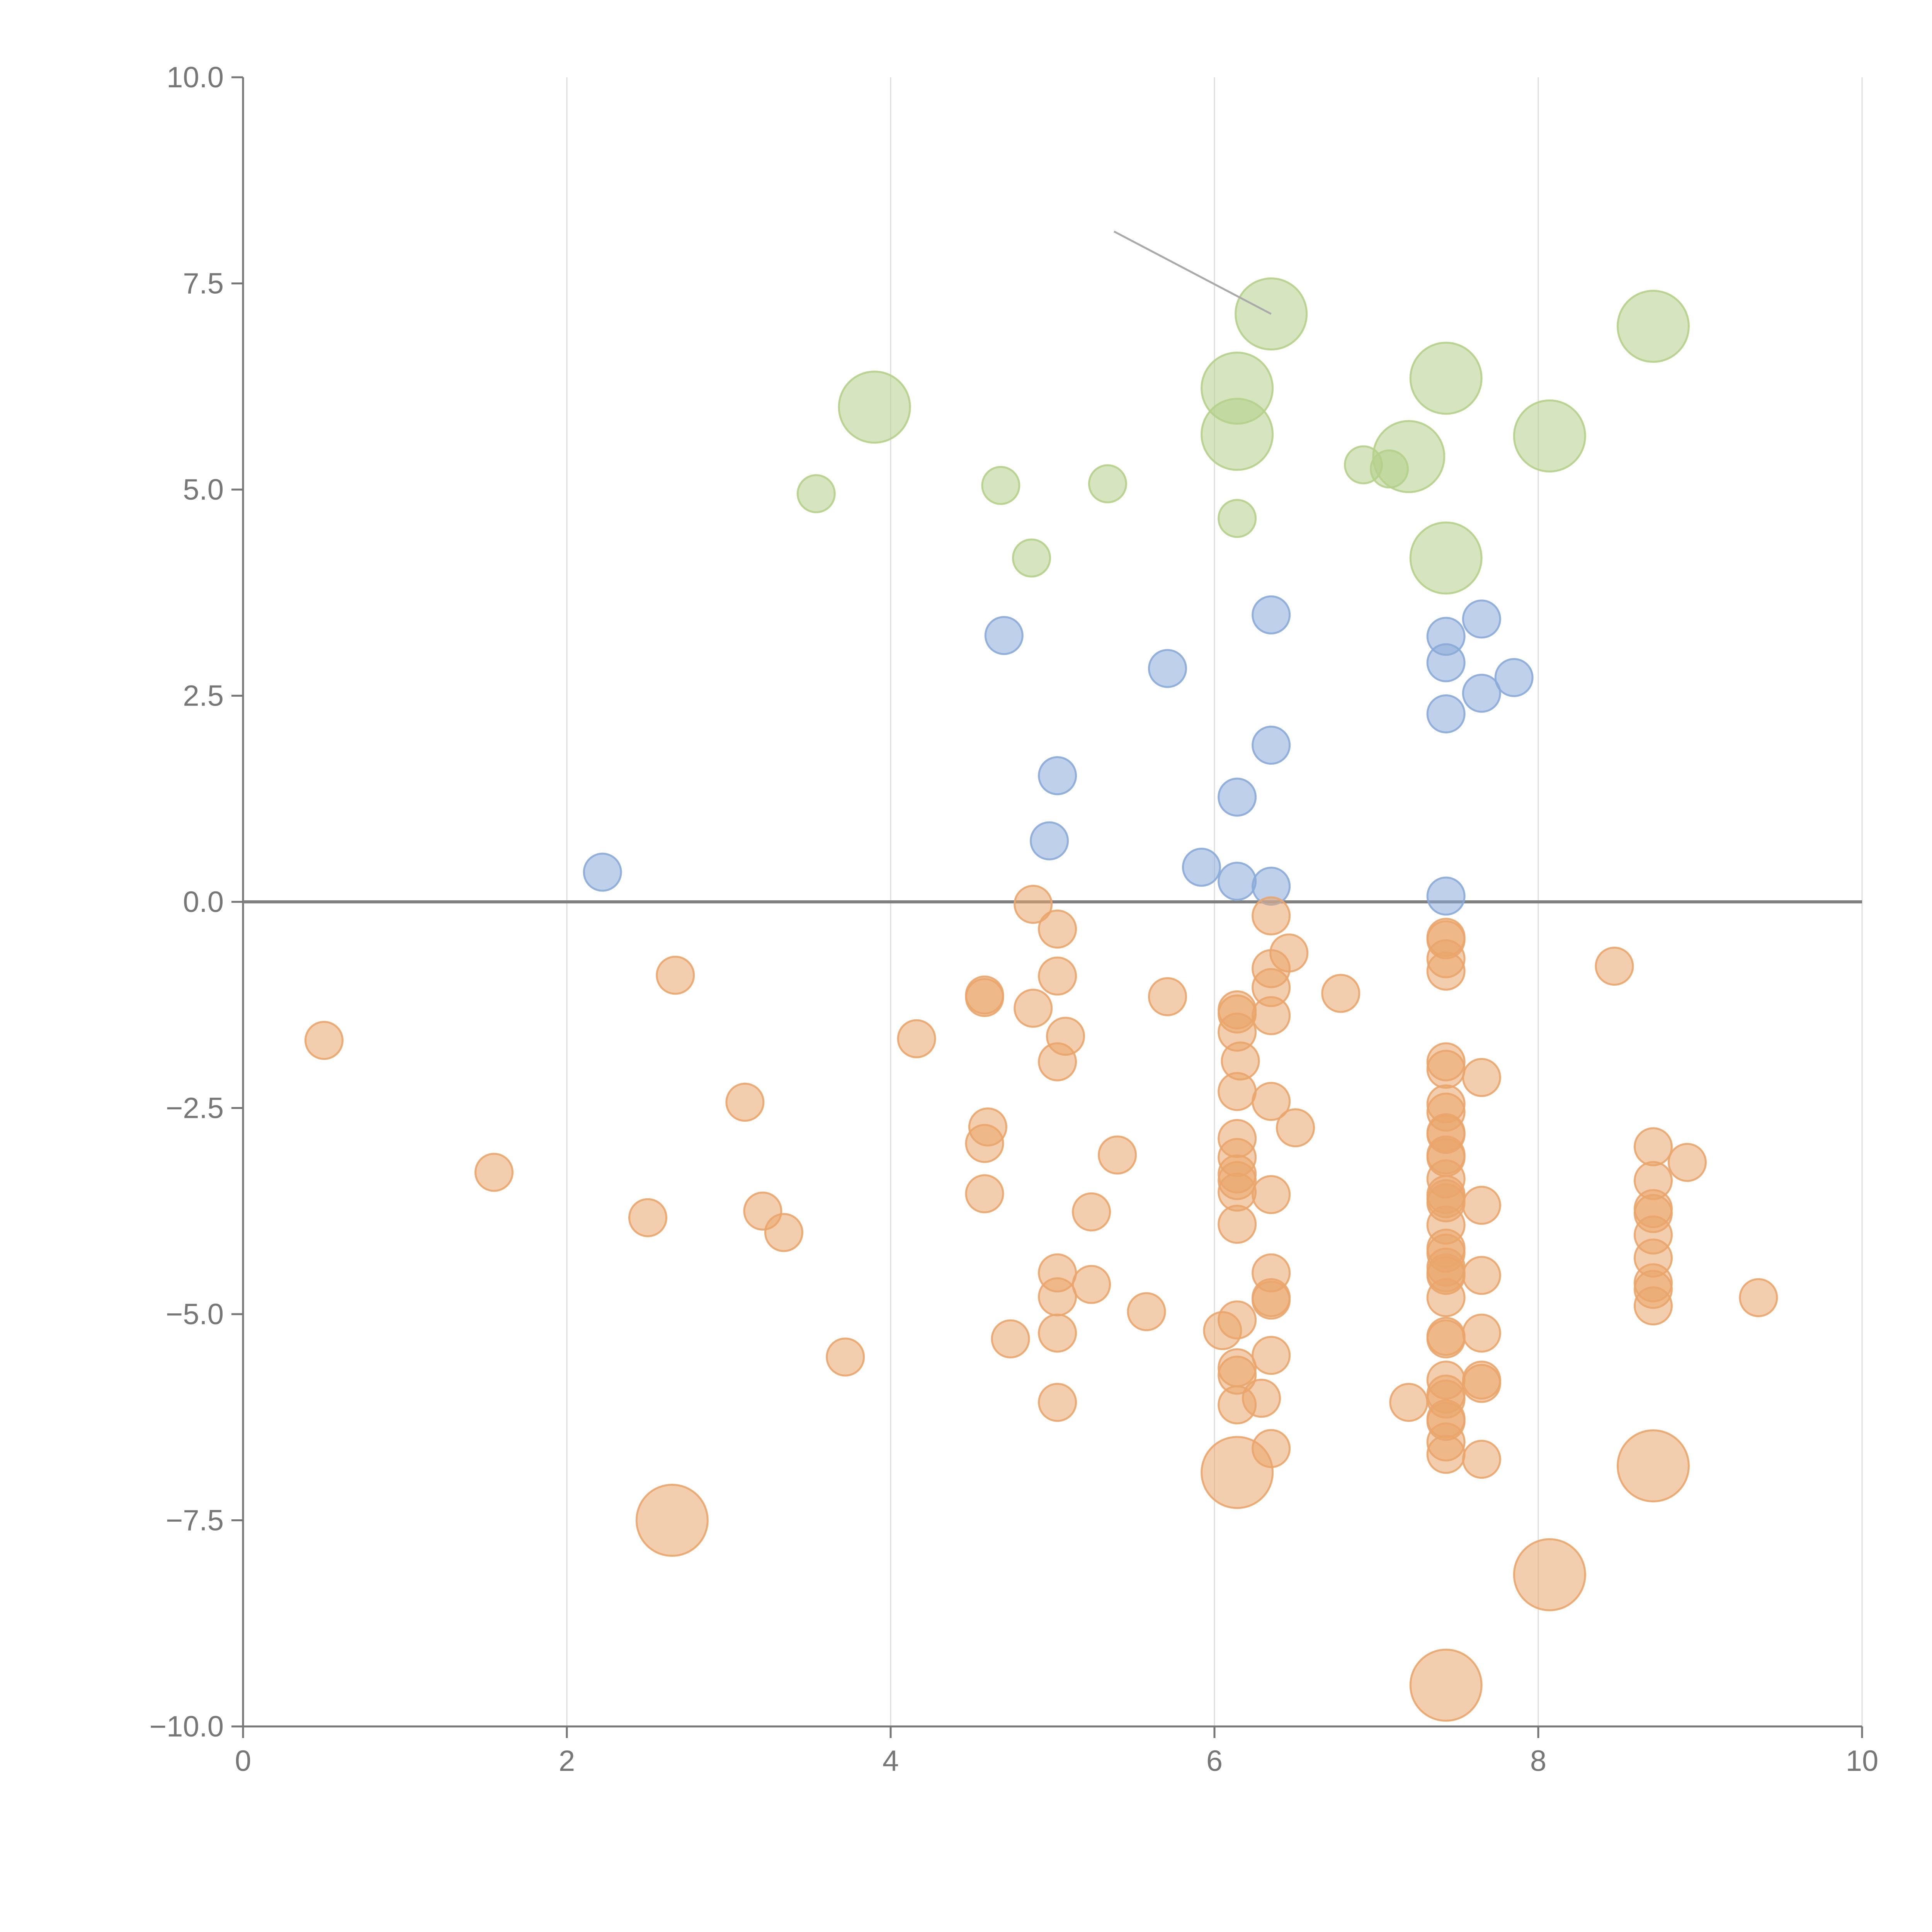  I want to click on y-tick-label: 5.0, so click(204, 489).